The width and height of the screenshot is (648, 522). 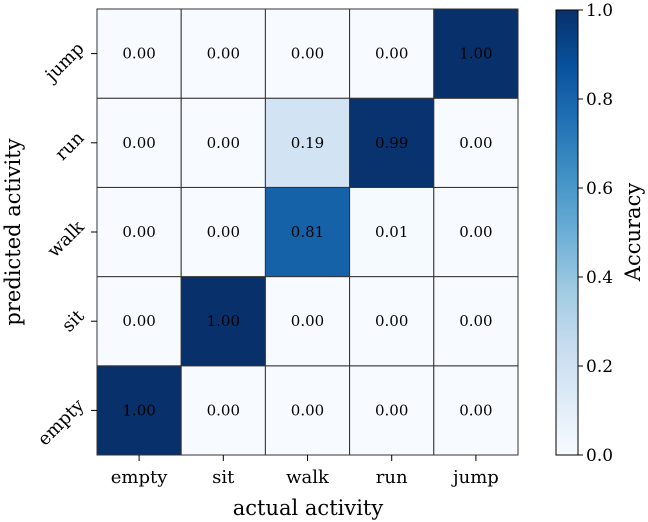 What do you see at coordinates (223, 477) in the screenshot?
I see `x-tick-label: sit` at bounding box center [223, 477].